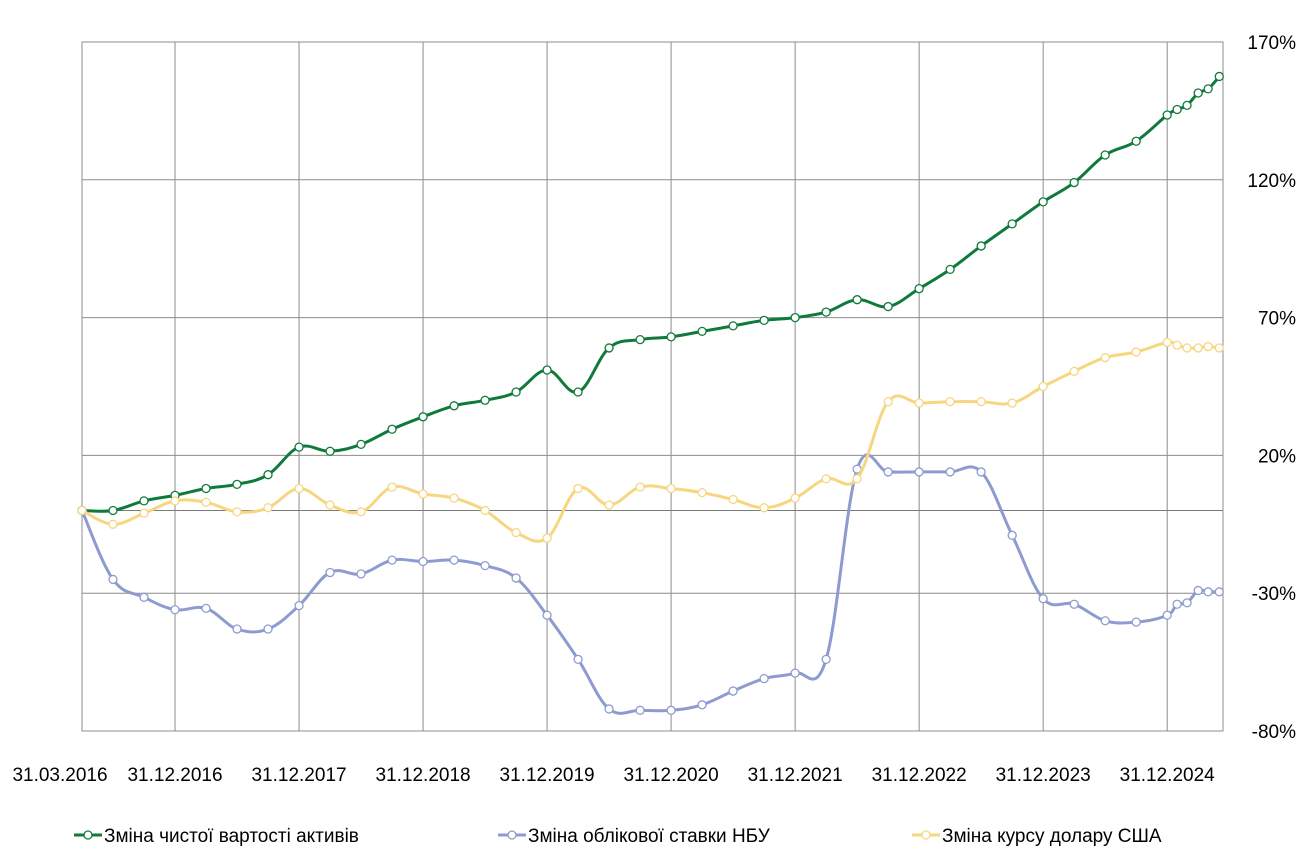  I want to click on x-tick-label: 31.12.2018, so click(423, 775).